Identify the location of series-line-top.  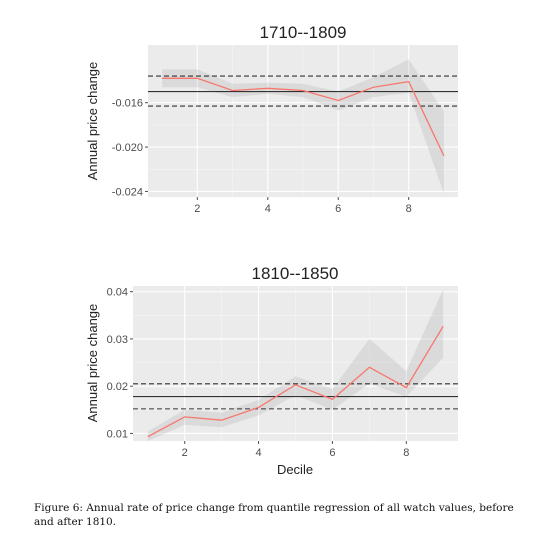
(303, 117).